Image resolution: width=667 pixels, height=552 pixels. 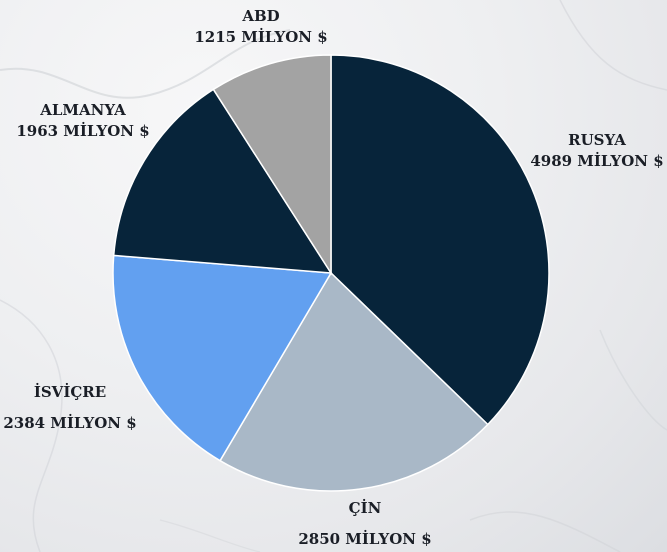 I want to click on slice-label-abd: ABD 1215 MİLYON $, so click(x=261, y=27).